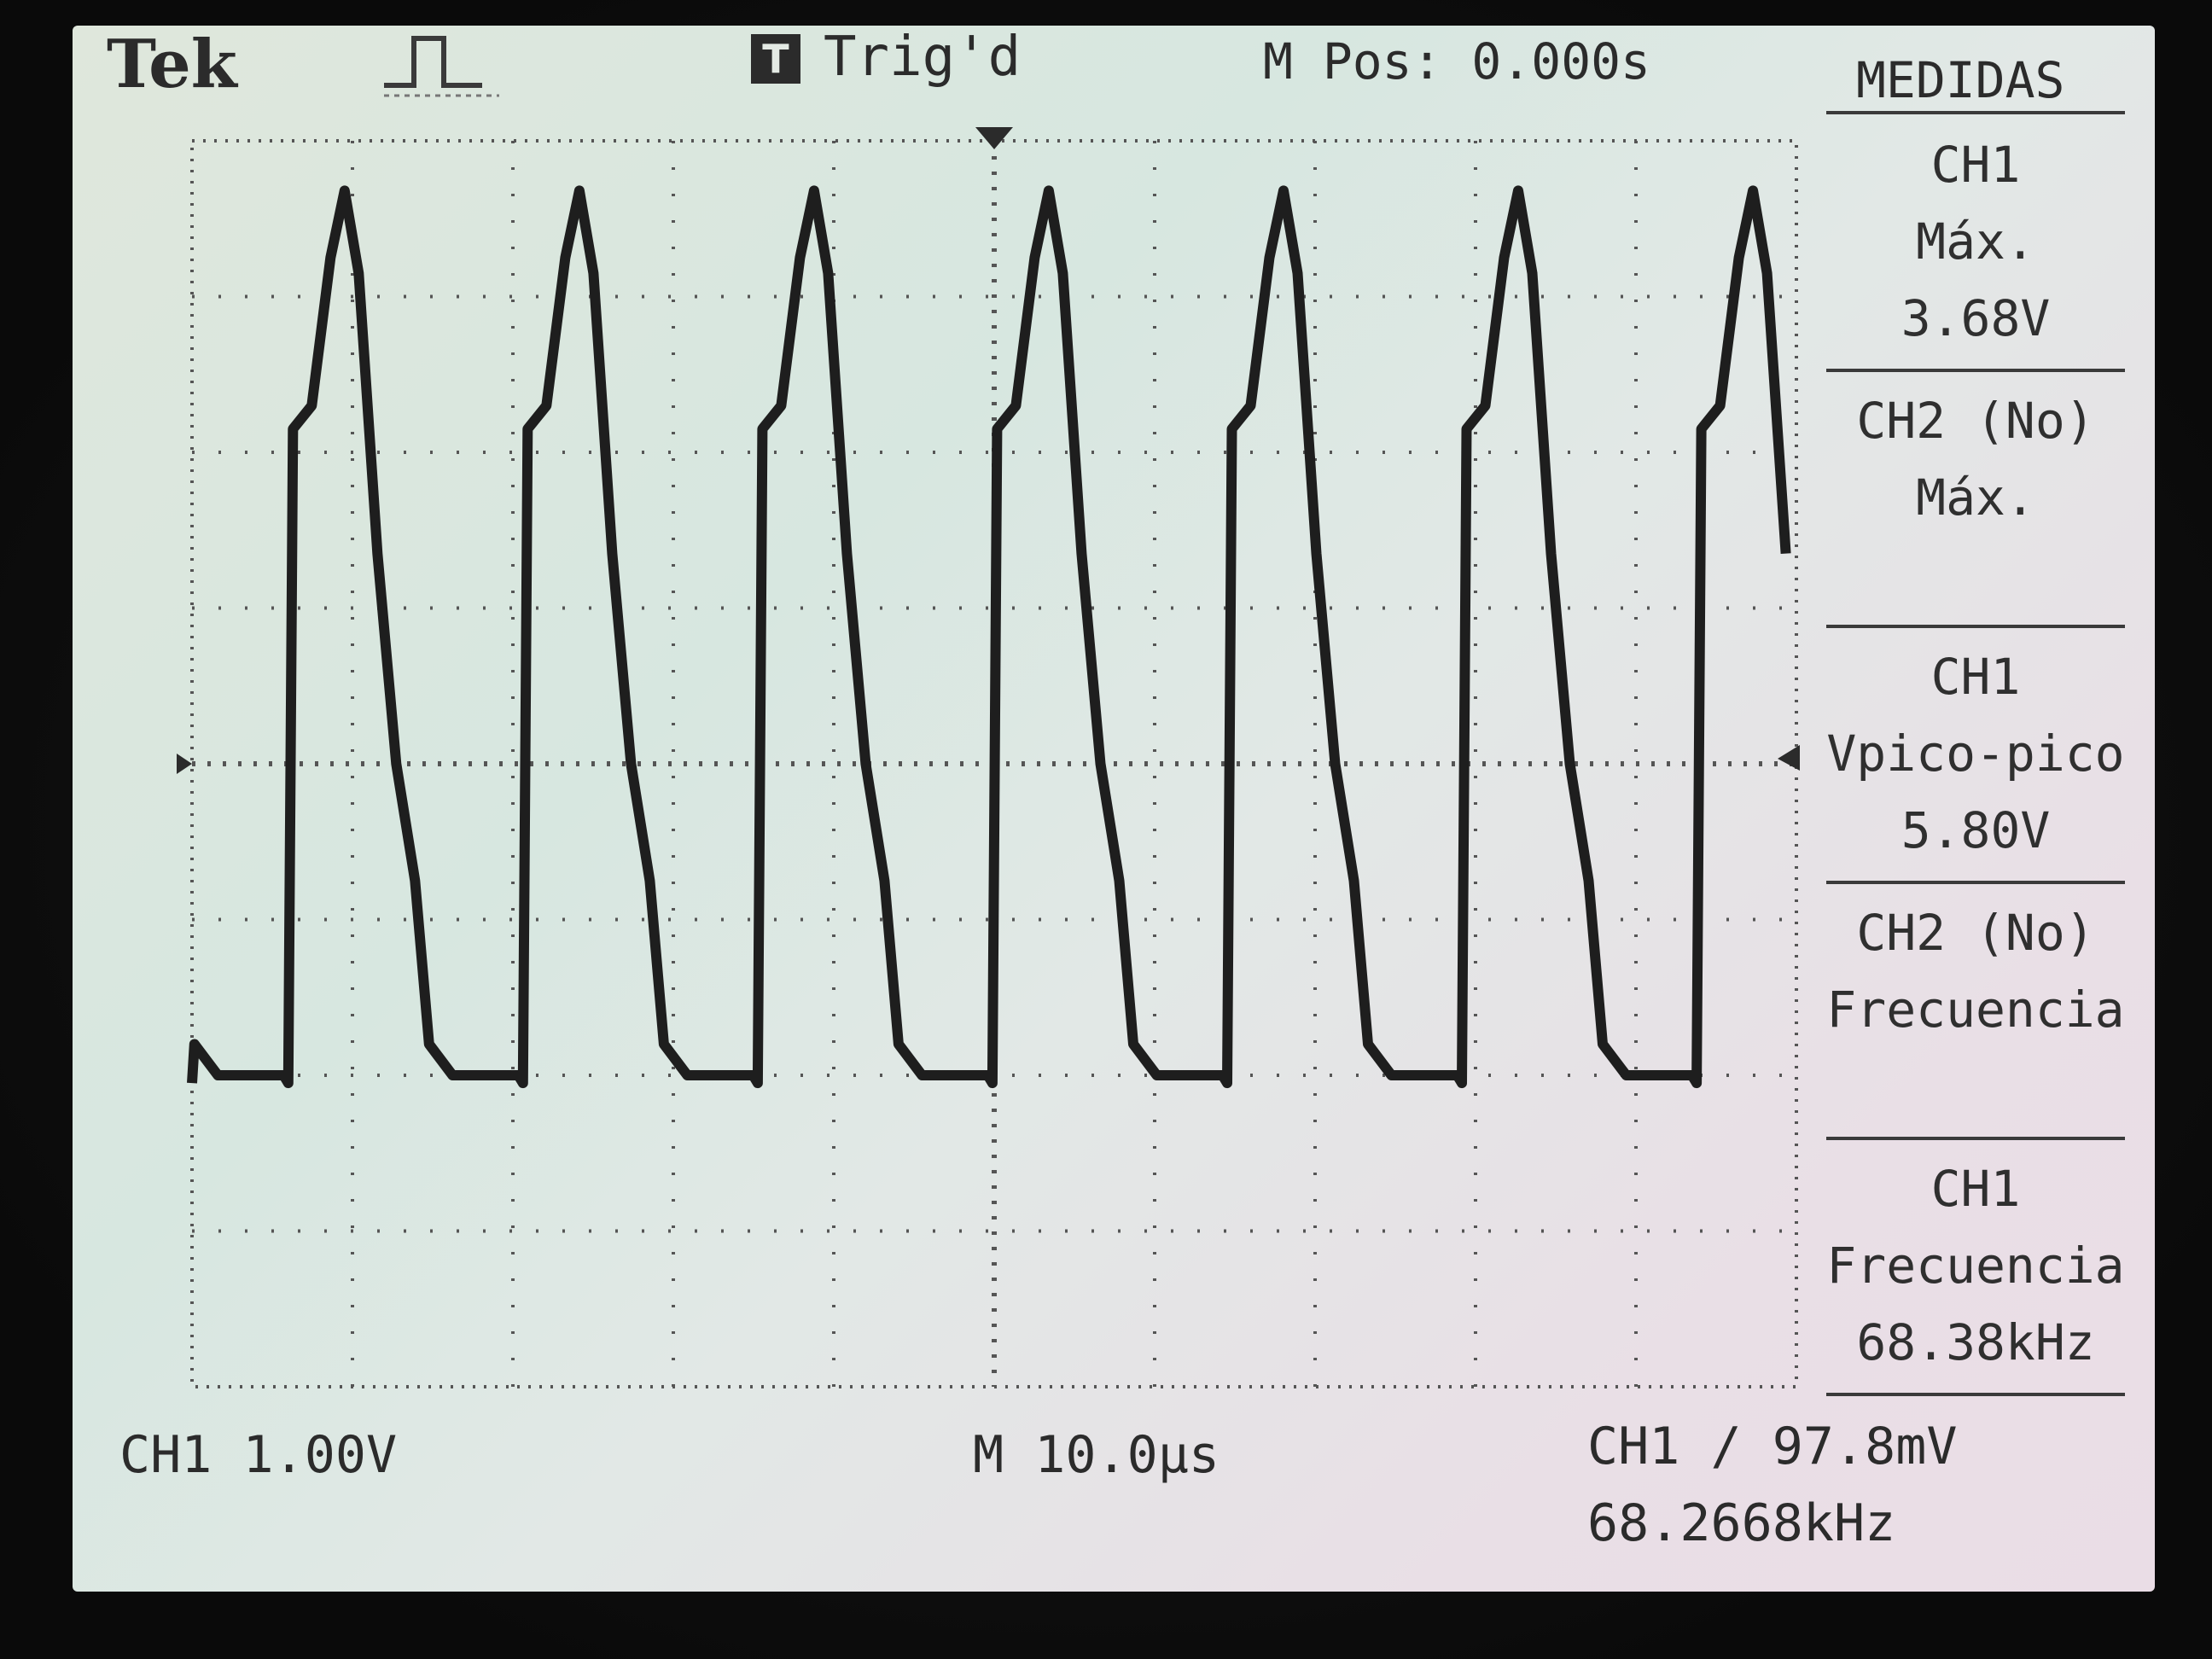 The height and width of the screenshot is (1659, 2212). What do you see at coordinates (184, 764) in the screenshot?
I see `ch1-ground-arrow-icon` at bounding box center [184, 764].